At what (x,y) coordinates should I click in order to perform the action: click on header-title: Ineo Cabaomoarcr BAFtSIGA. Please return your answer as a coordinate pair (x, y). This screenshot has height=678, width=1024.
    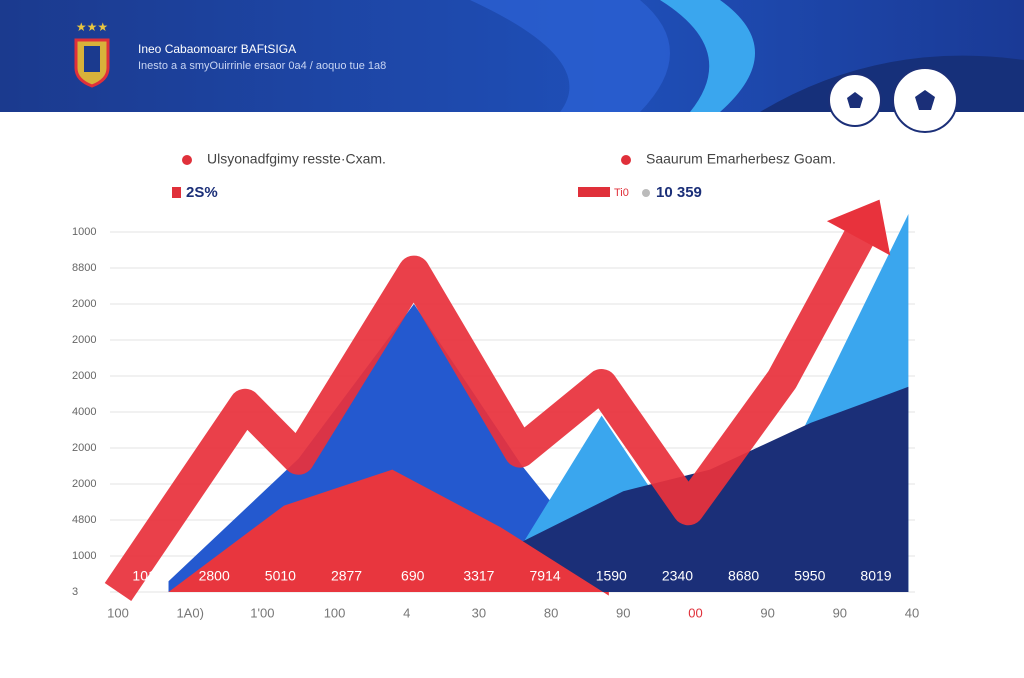
    Looking at the image, I should click on (217, 49).